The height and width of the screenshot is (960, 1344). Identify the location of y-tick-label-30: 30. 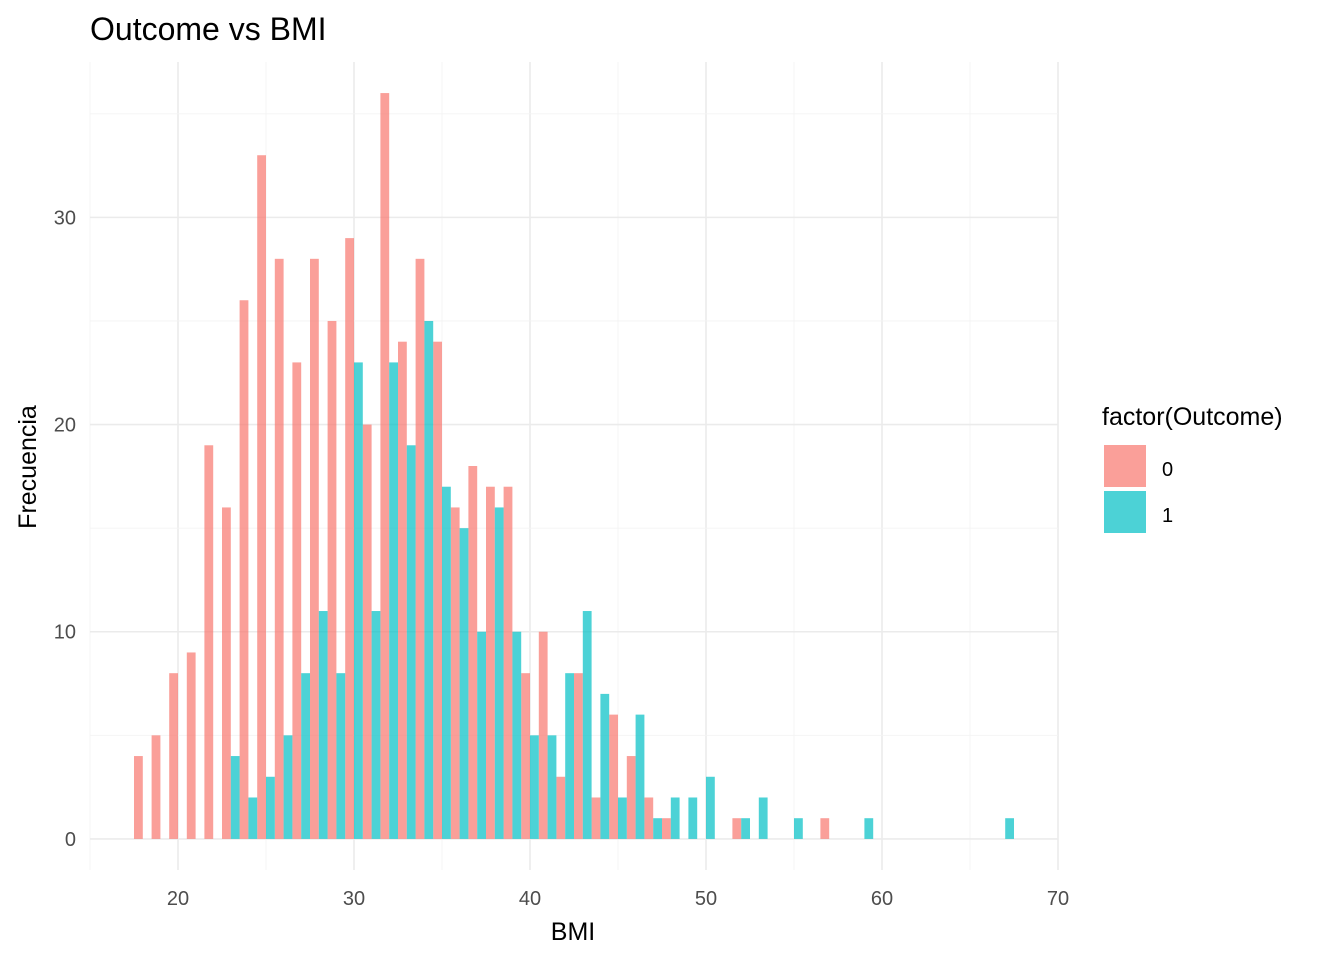
(65, 218).